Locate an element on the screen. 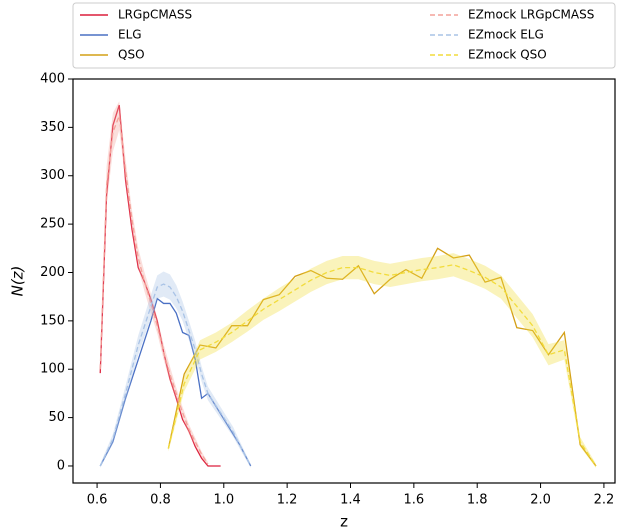 The width and height of the screenshot is (618, 532). x-tick-label: 1.4 is located at coordinates (350, 500).